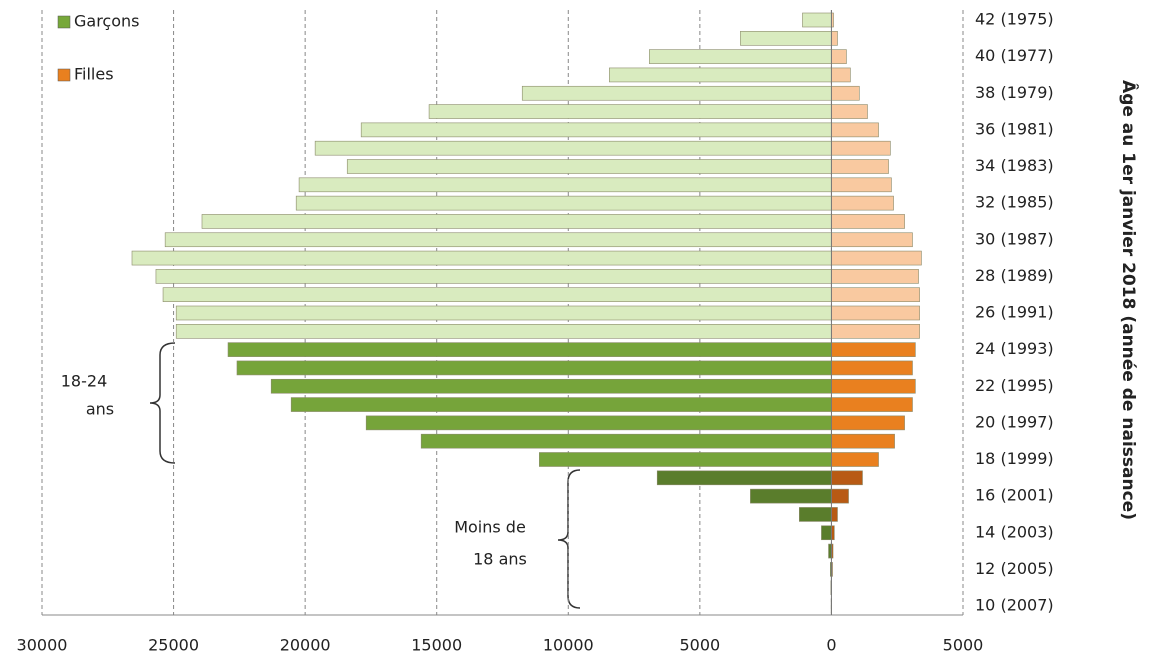  Describe the element at coordinates (831, 645) in the screenshot. I see `x-tick-label: 0` at that location.